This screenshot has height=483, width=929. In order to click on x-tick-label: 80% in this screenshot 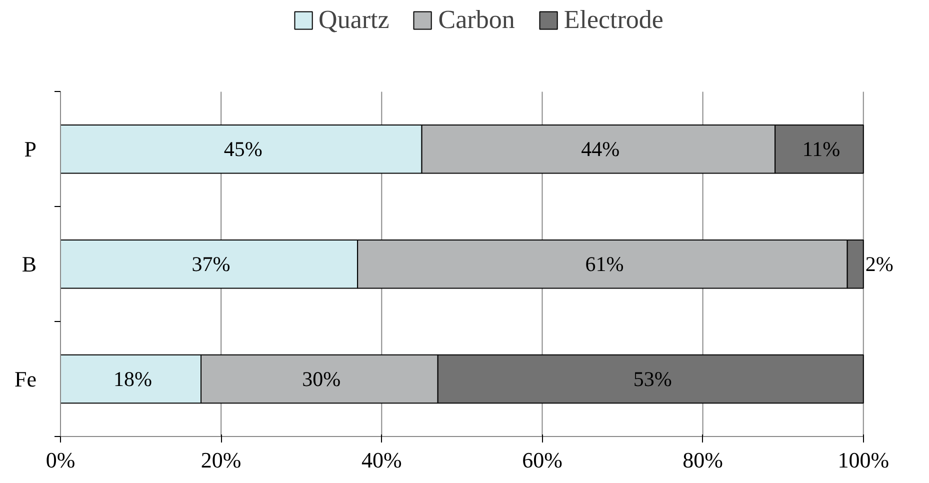, I will do `click(702, 460)`.